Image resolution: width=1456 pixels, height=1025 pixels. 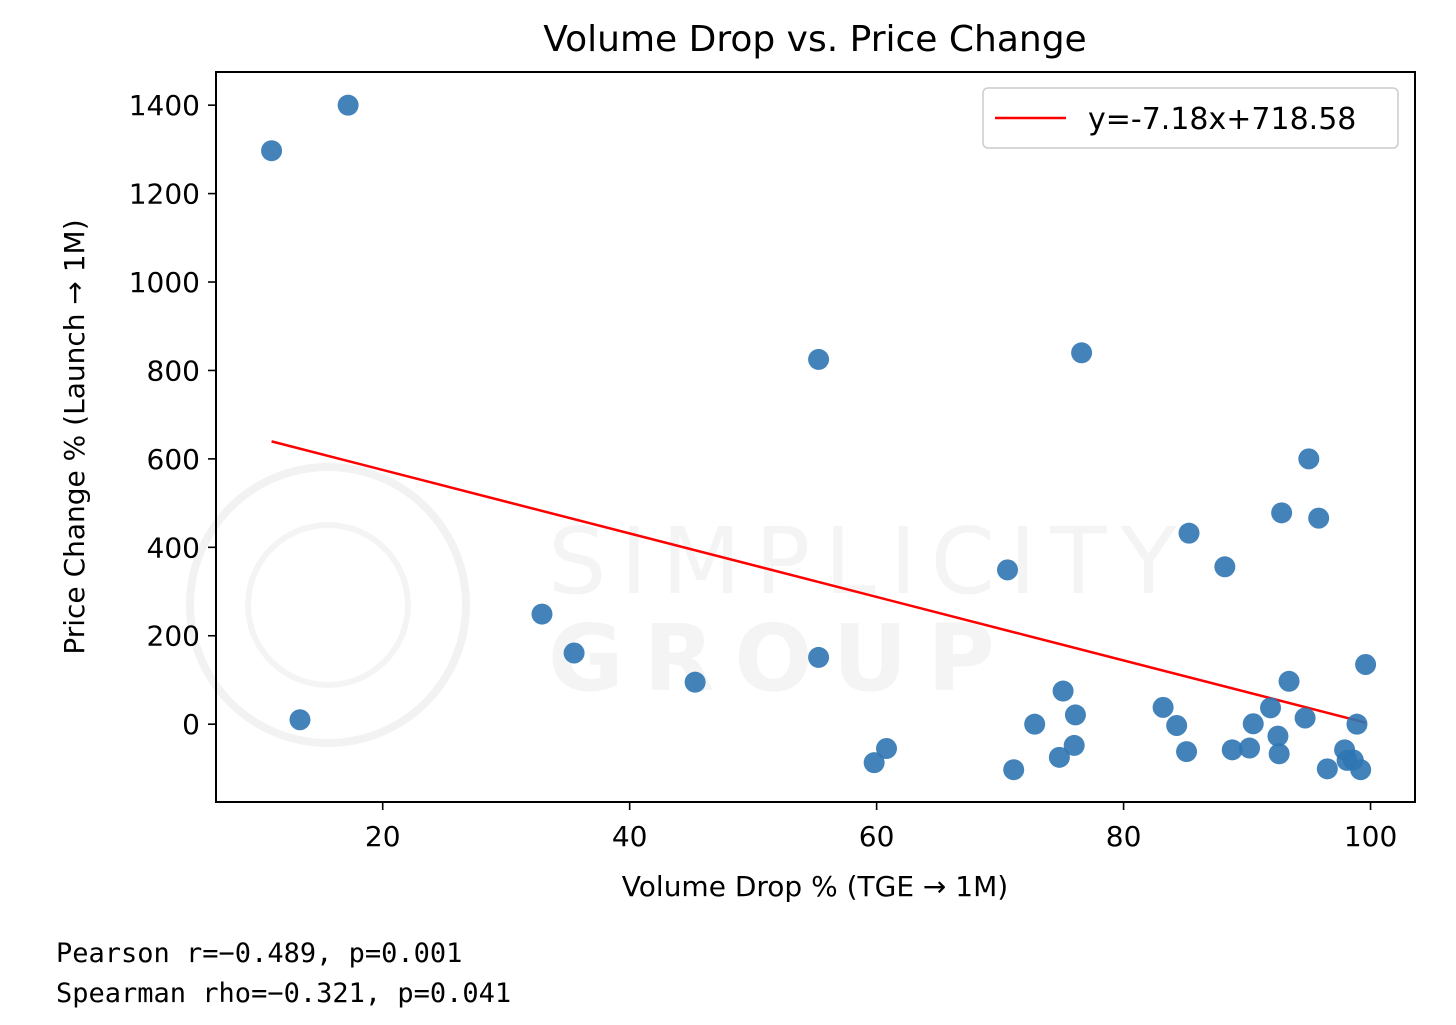 I want to click on pearson-stats: Pearson r=−0.489, p=0.001, so click(x=259, y=953).